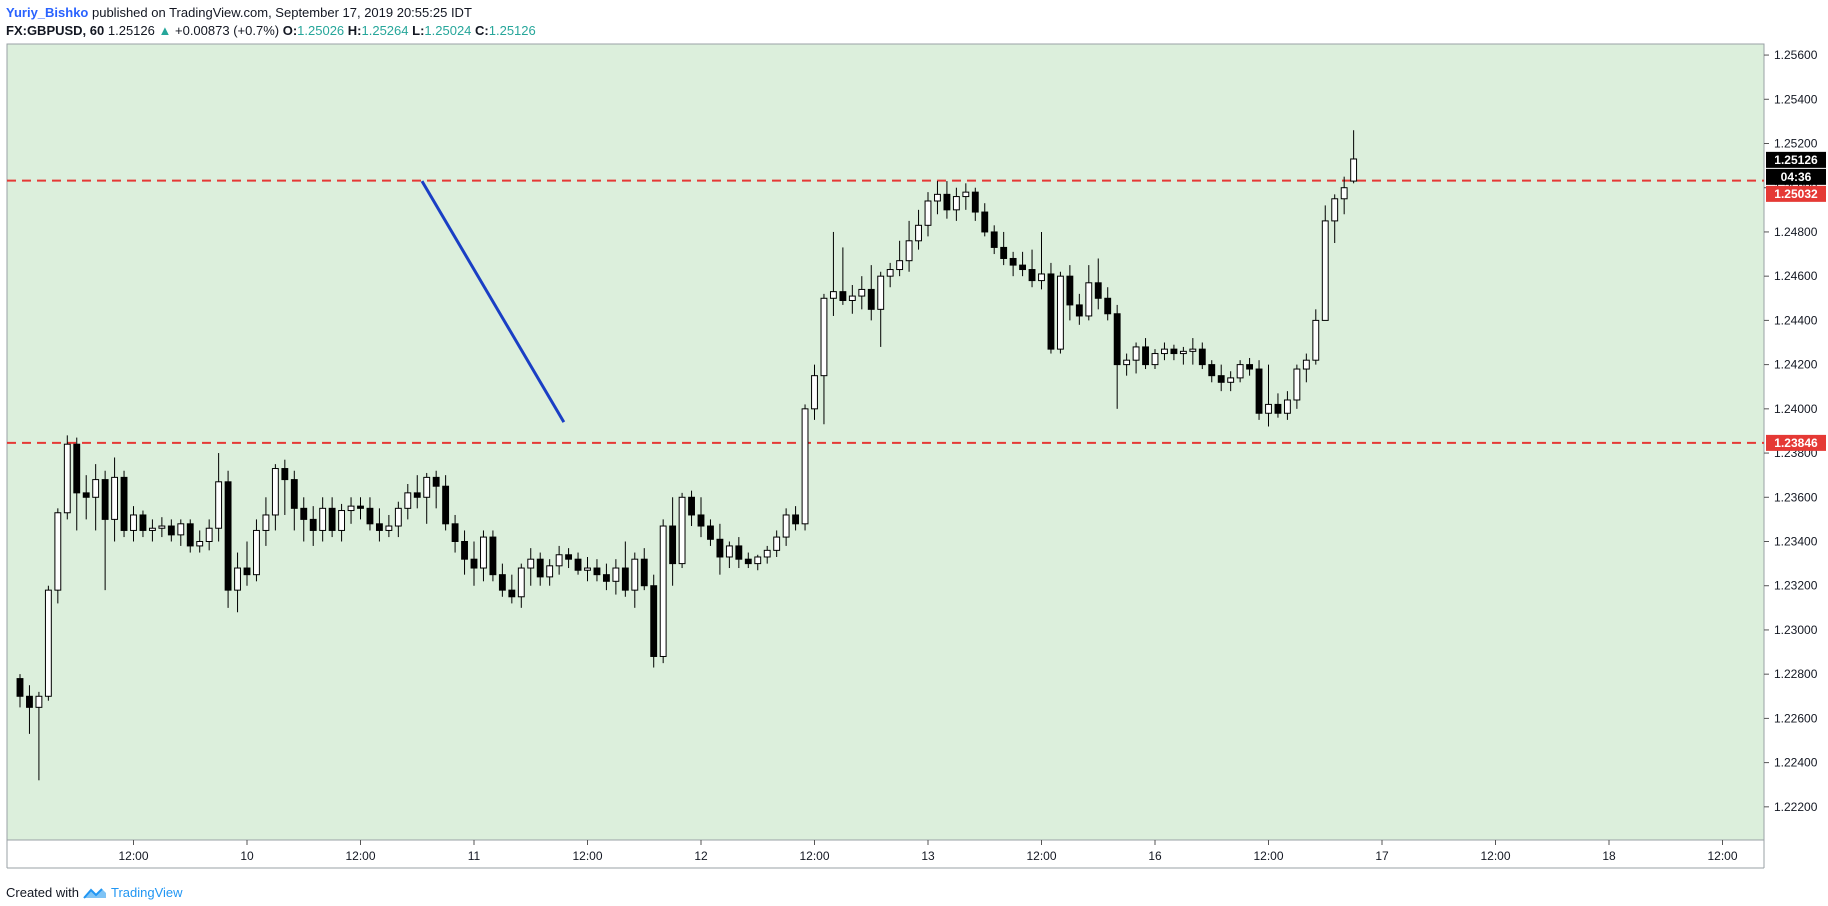  I want to click on lower-level-label-bg, so click(1796, 442).